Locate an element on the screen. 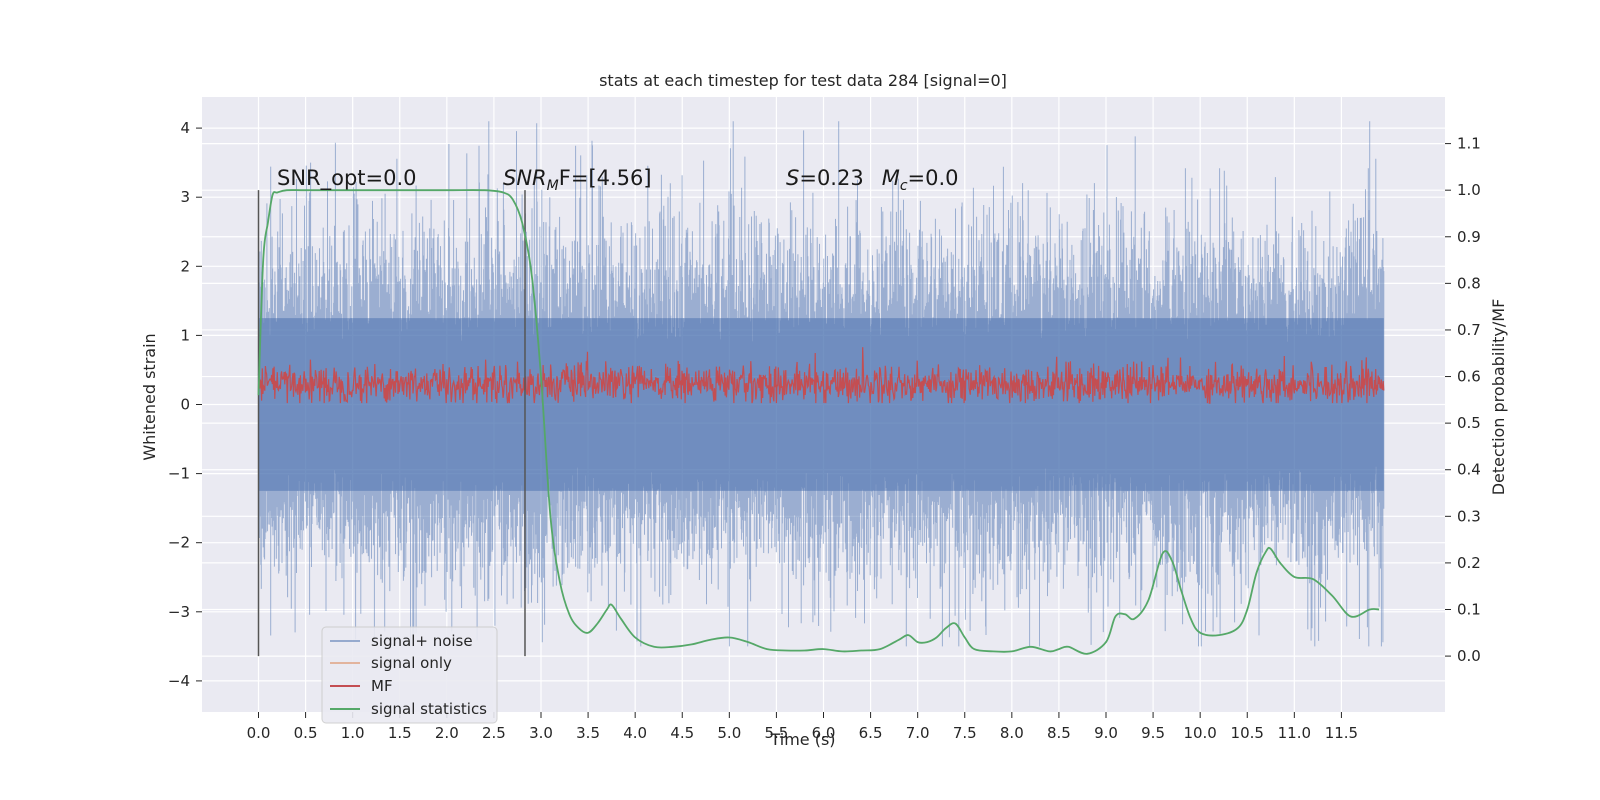 The width and height of the screenshot is (1600, 800). x-tick-label: 1.0 is located at coordinates (353, 733).